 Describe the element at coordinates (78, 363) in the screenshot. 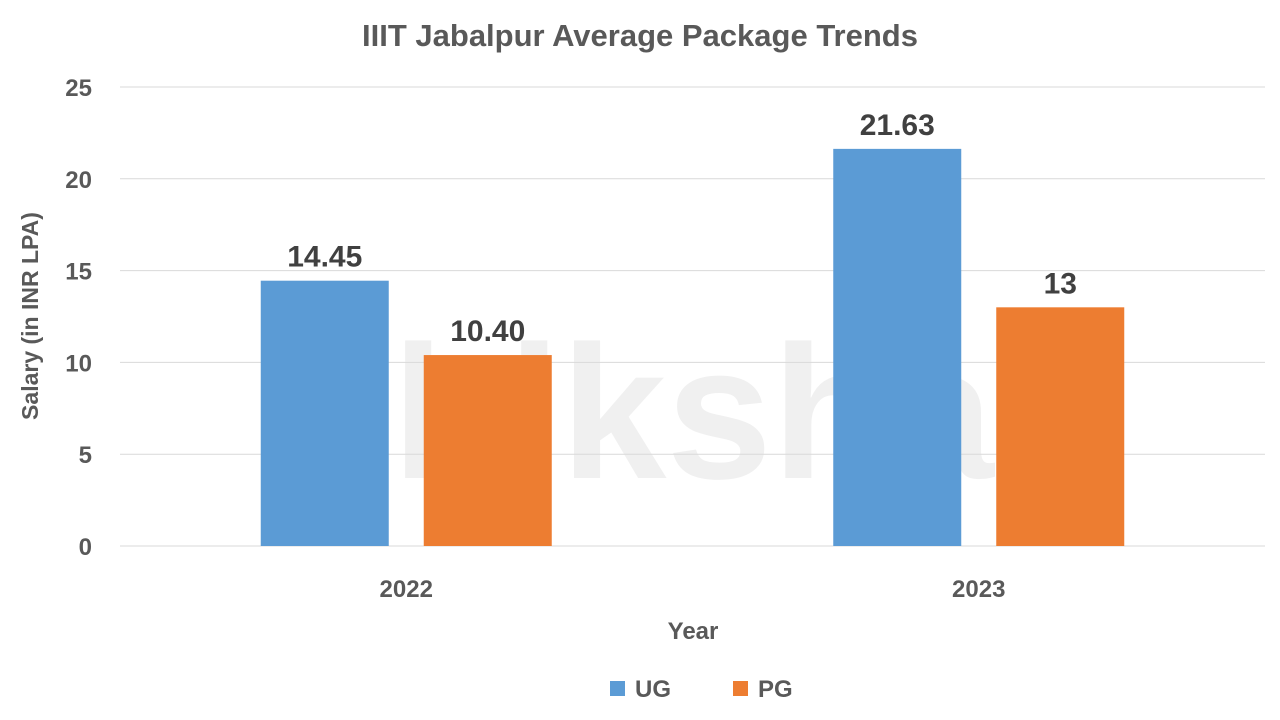

I see `y-tick-label: 10` at that location.